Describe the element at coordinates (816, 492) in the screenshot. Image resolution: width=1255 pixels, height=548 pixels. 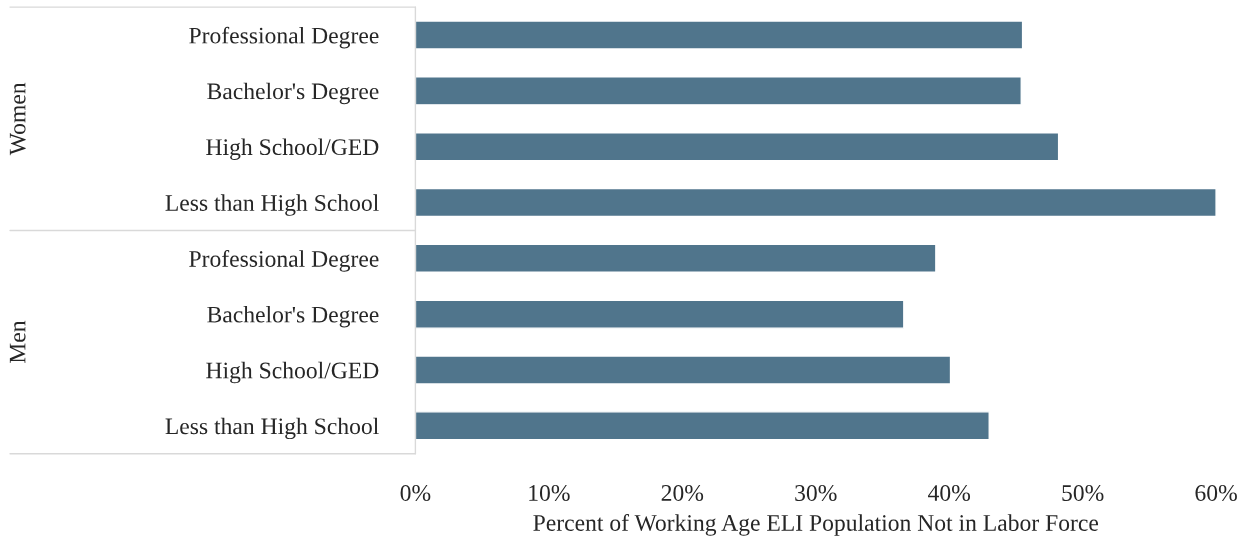
I see `x-tick-label: 30%` at that location.